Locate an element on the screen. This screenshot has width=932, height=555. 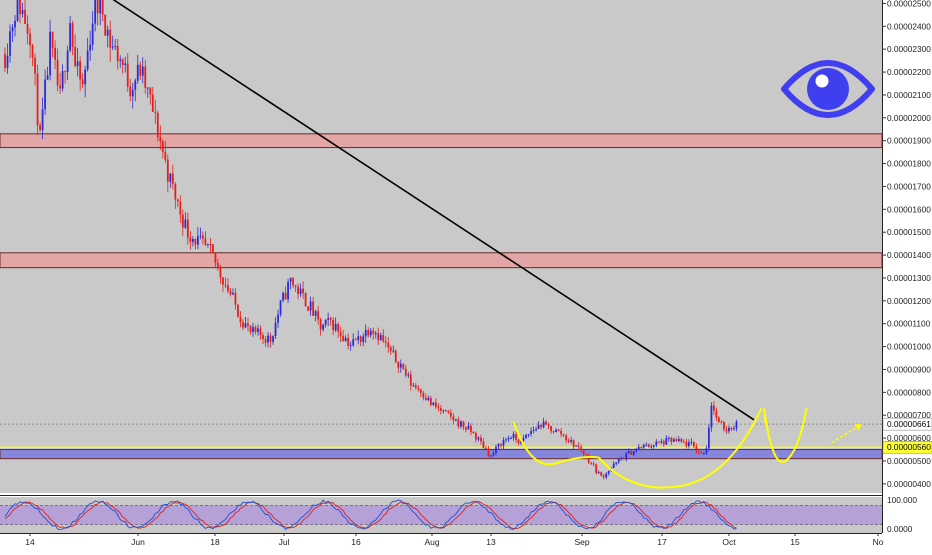
time-axis: 14 Jun 18 Jul 16 Aug 13 Sep 17 Oct 15 No is located at coordinates (454, 540).